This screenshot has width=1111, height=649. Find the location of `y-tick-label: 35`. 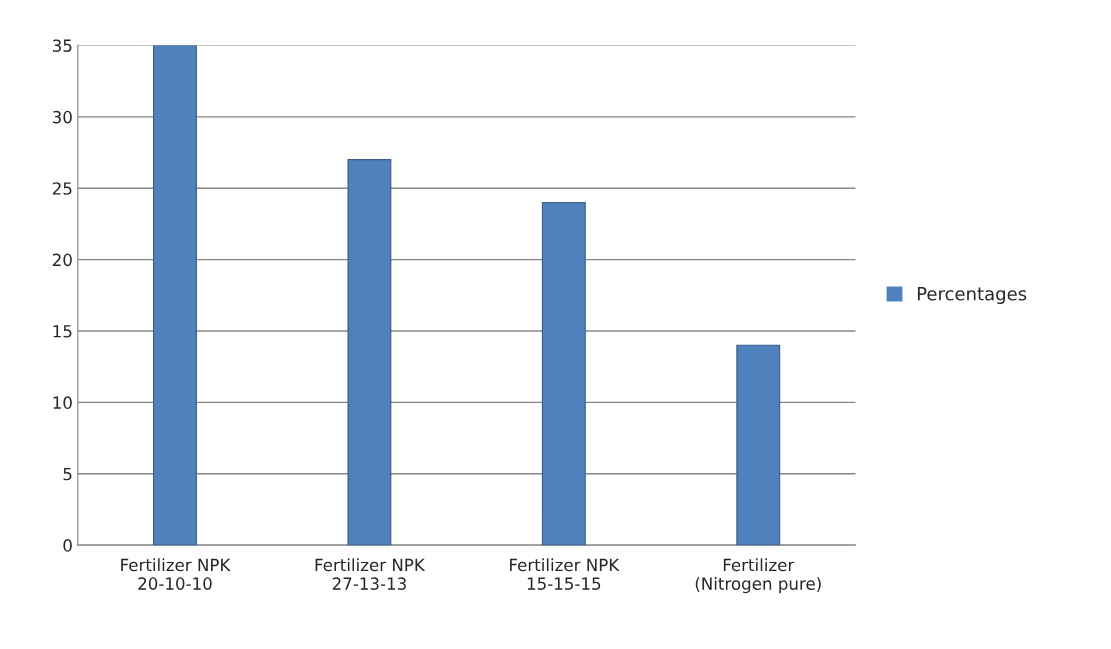

y-tick-label: 35 is located at coordinates (62, 45).